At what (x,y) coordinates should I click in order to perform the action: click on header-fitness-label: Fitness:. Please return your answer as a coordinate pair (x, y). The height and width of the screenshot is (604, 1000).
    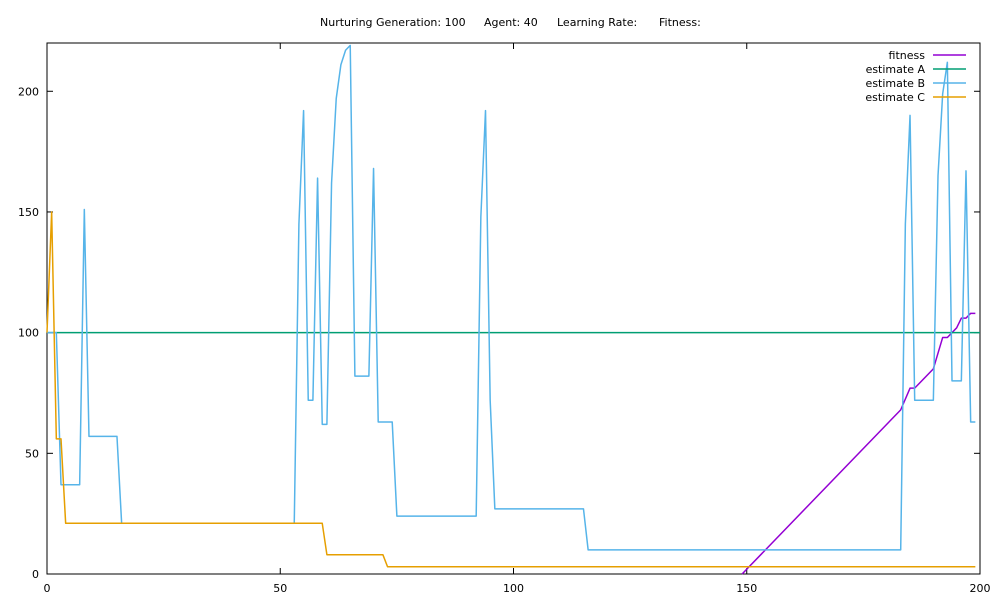
    Looking at the image, I should click on (680, 22).